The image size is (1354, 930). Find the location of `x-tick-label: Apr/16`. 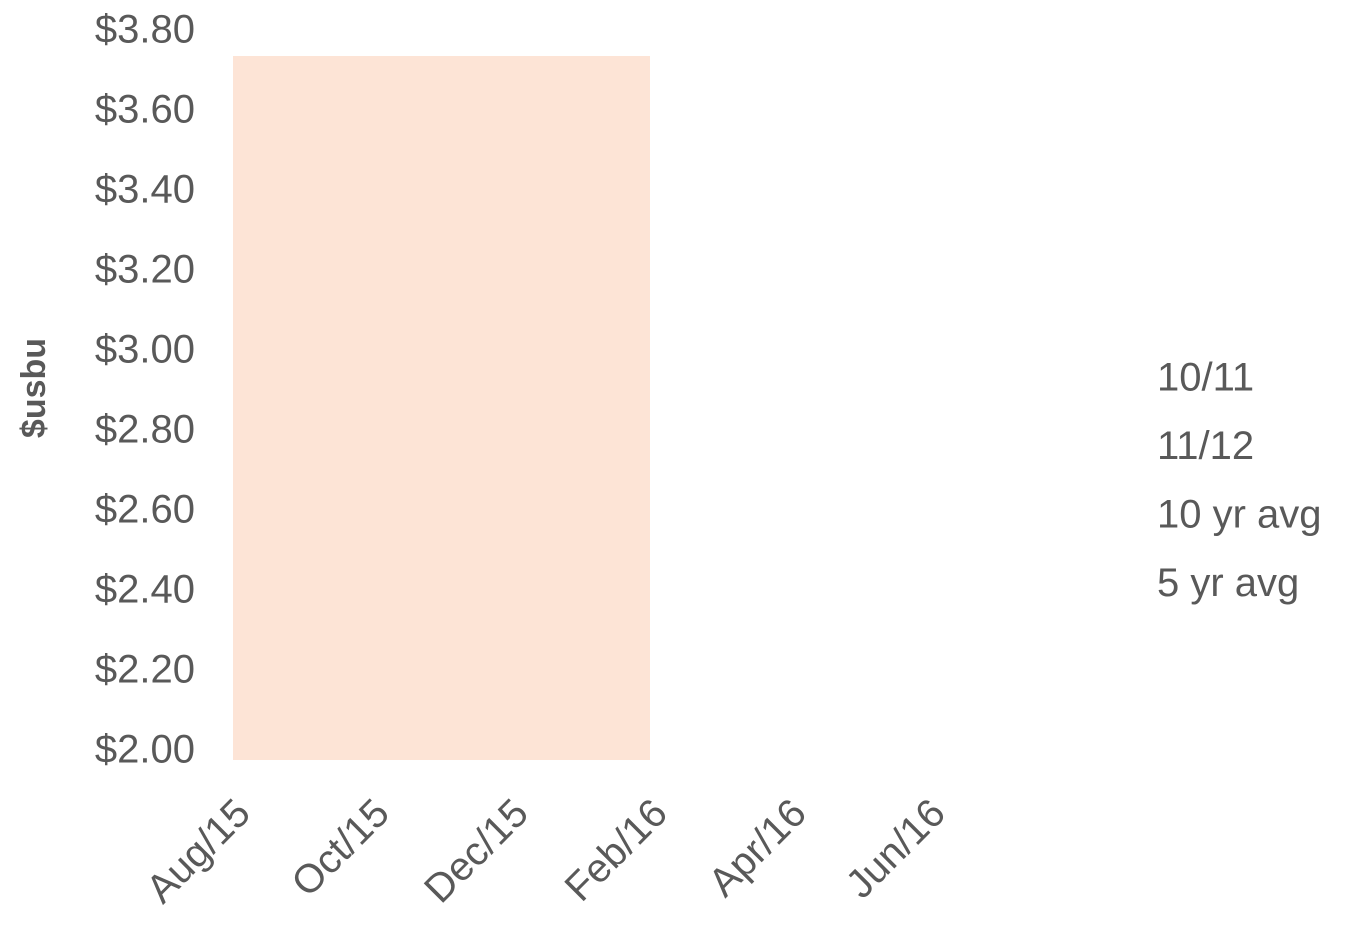

x-tick-label: Apr/16 is located at coordinates (757, 848).